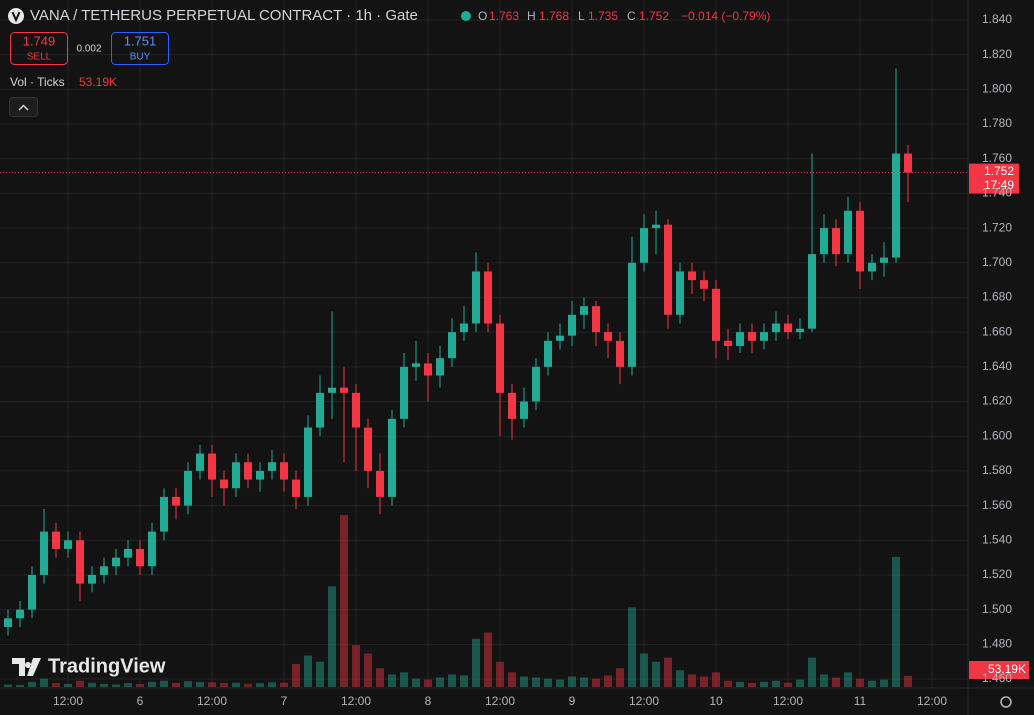 The width and height of the screenshot is (1034, 715). I want to click on x-tick-label: 9, so click(572, 701).